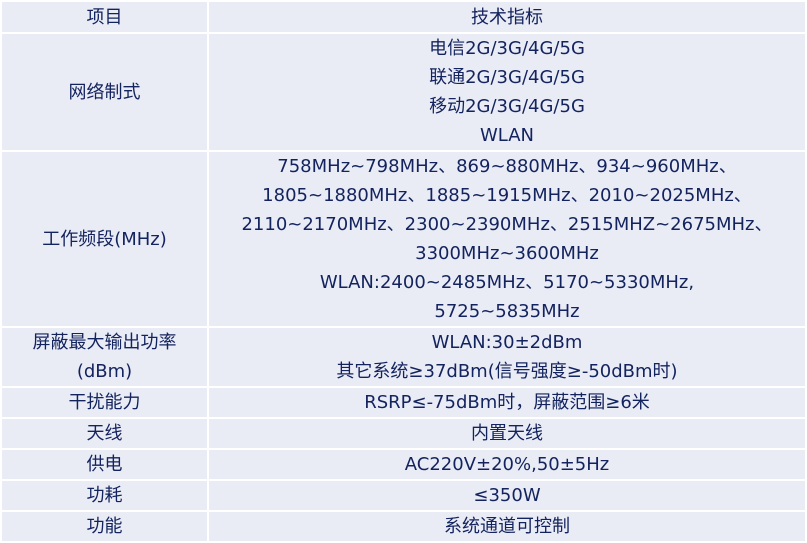 The image size is (807, 543). I want to click on item-text: 屏蔽最大输出功率, so click(104, 342).